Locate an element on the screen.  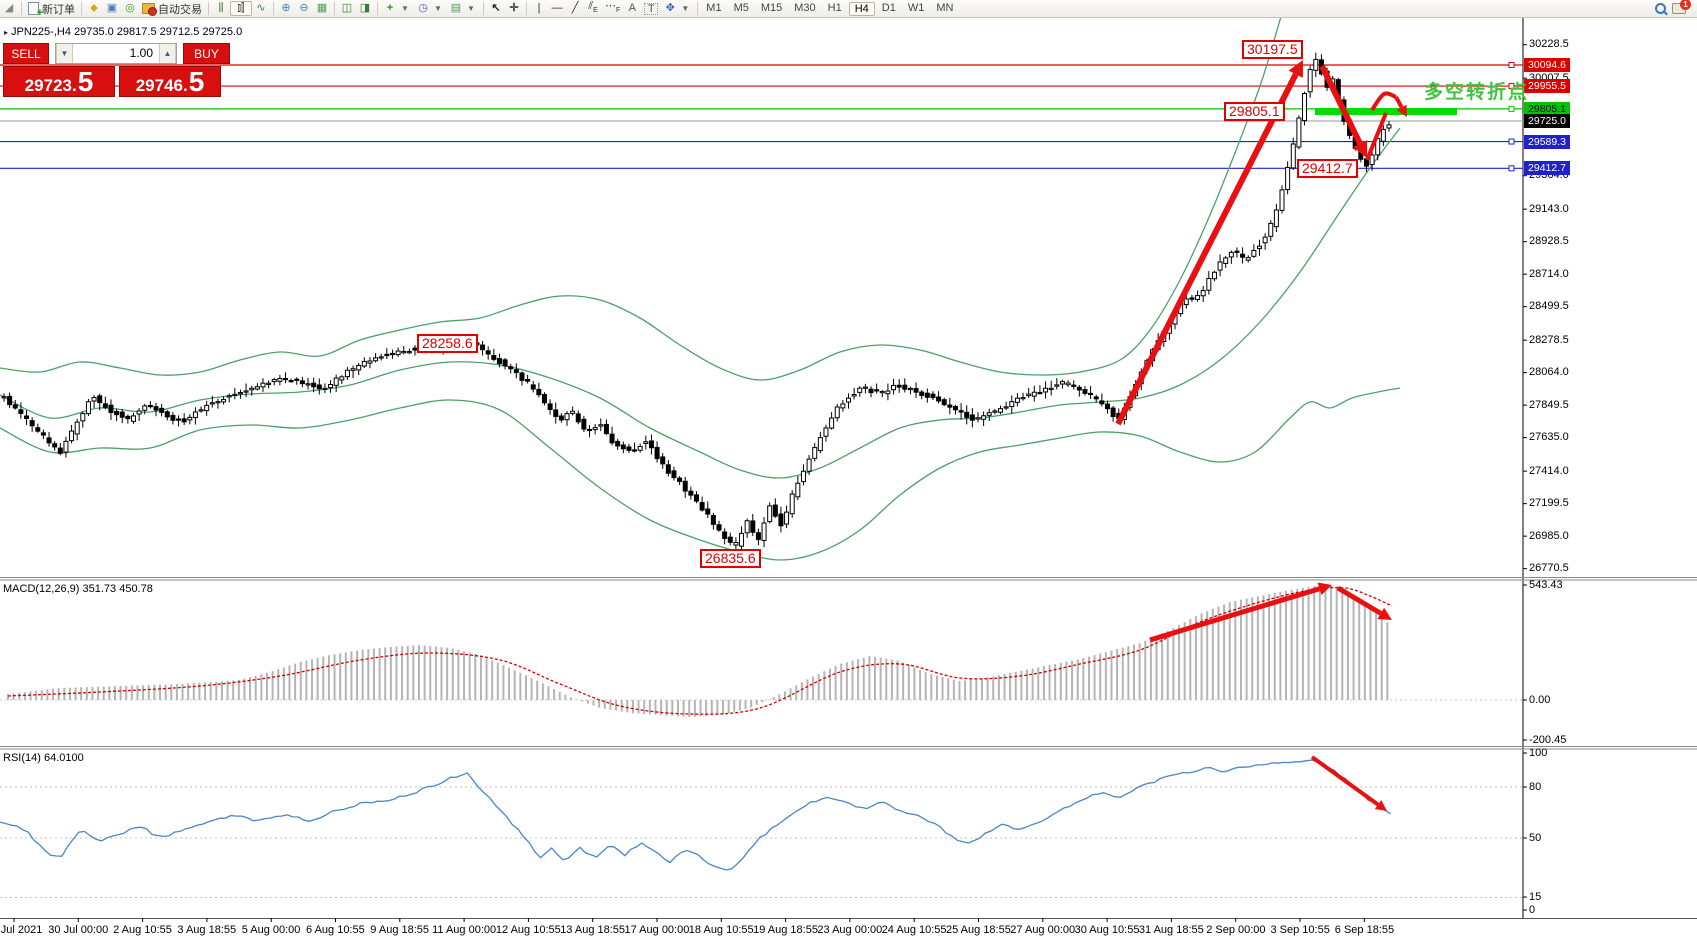
time-axis-label: 2 Sep 00:00 is located at coordinates (1236, 930).